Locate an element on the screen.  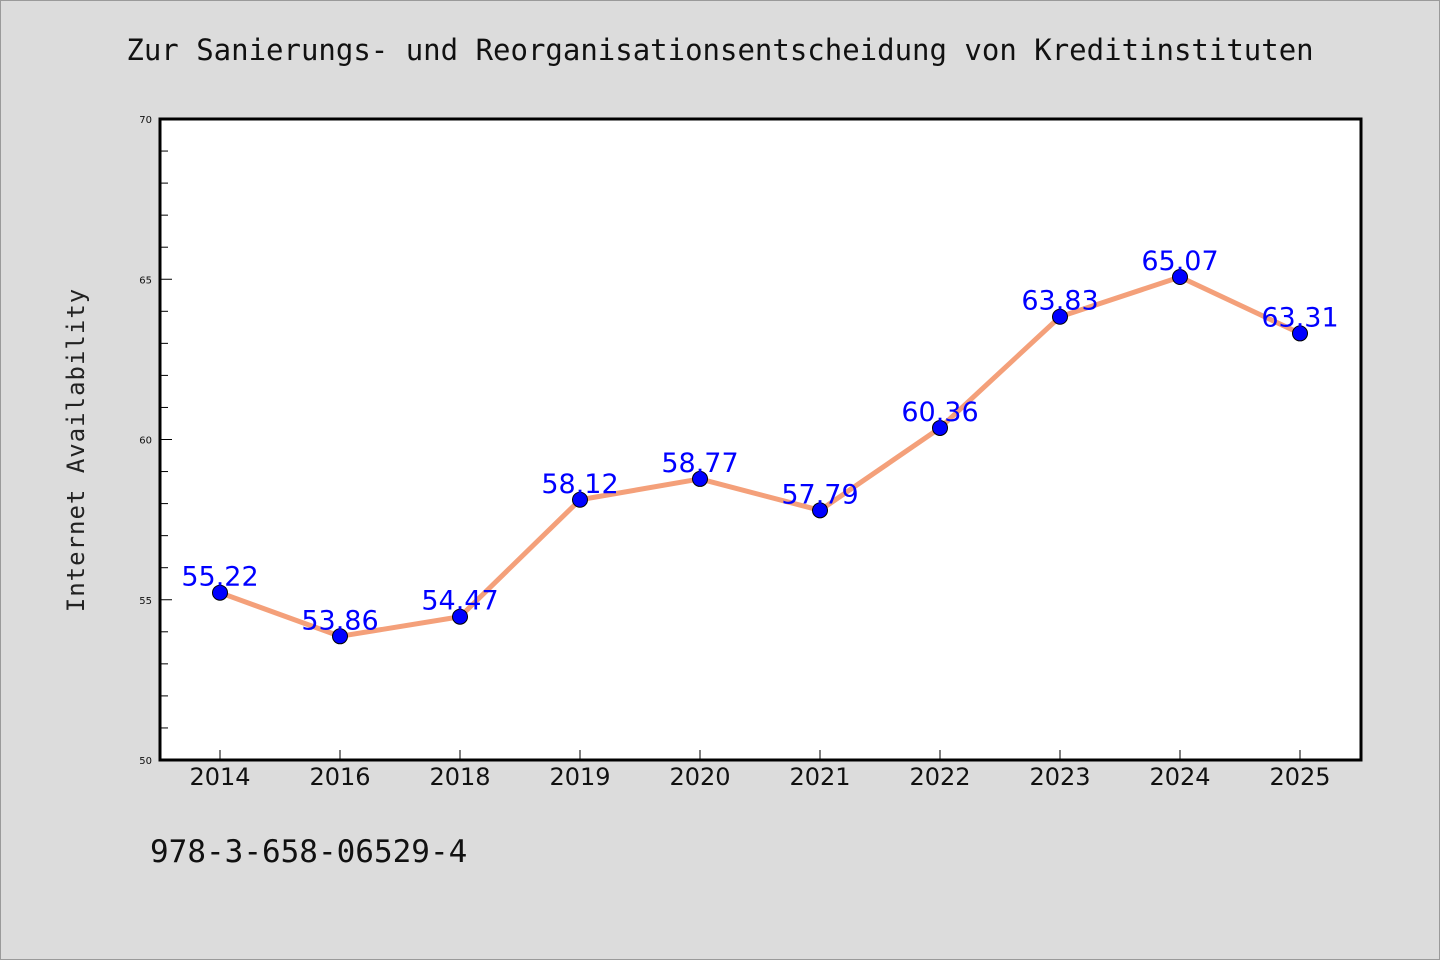
x-tick-label: 2021 is located at coordinates (819, 777).